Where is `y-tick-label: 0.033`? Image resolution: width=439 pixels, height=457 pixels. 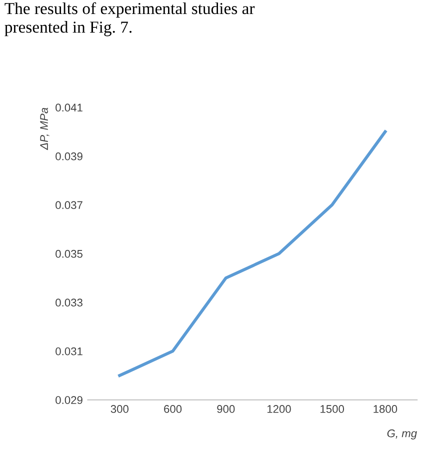 y-tick-label: 0.033 is located at coordinates (69, 302).